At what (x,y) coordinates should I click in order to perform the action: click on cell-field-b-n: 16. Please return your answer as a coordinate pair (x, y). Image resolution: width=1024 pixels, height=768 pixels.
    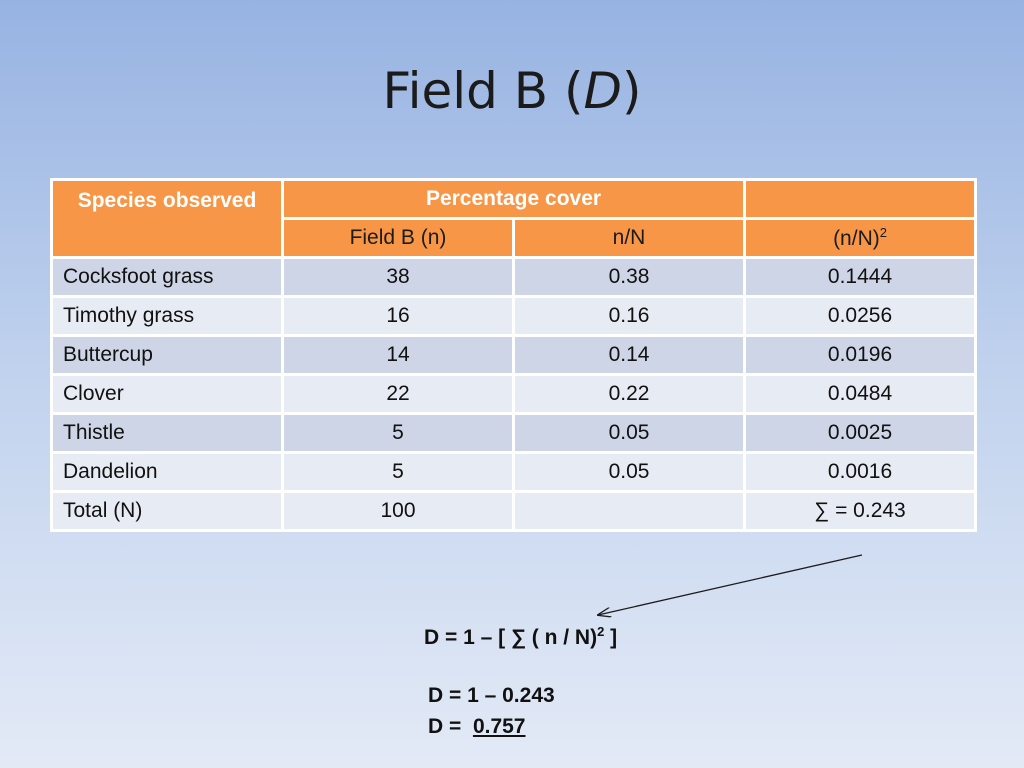
    Looking at the image, I should click on (398, 316).